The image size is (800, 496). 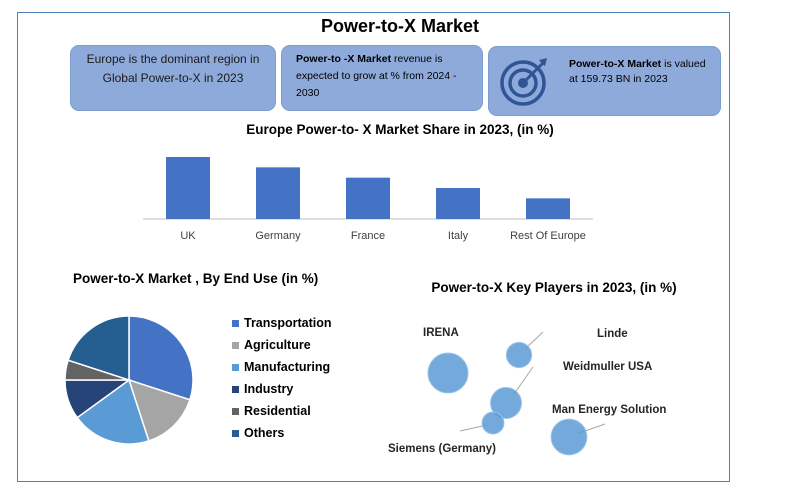 I want to click on bar-category-label: France, so click(x=368, y=236).